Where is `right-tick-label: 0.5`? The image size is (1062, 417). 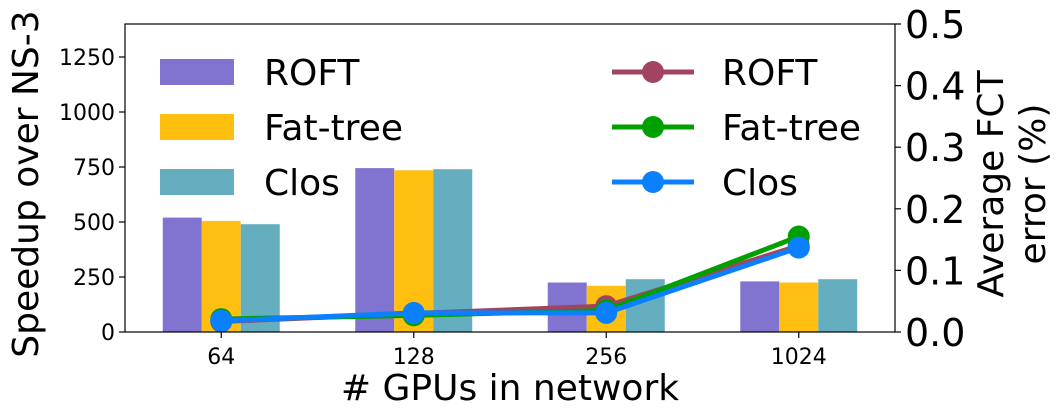 right-tick-label: 0.5 is located at coordinates (935, 25).